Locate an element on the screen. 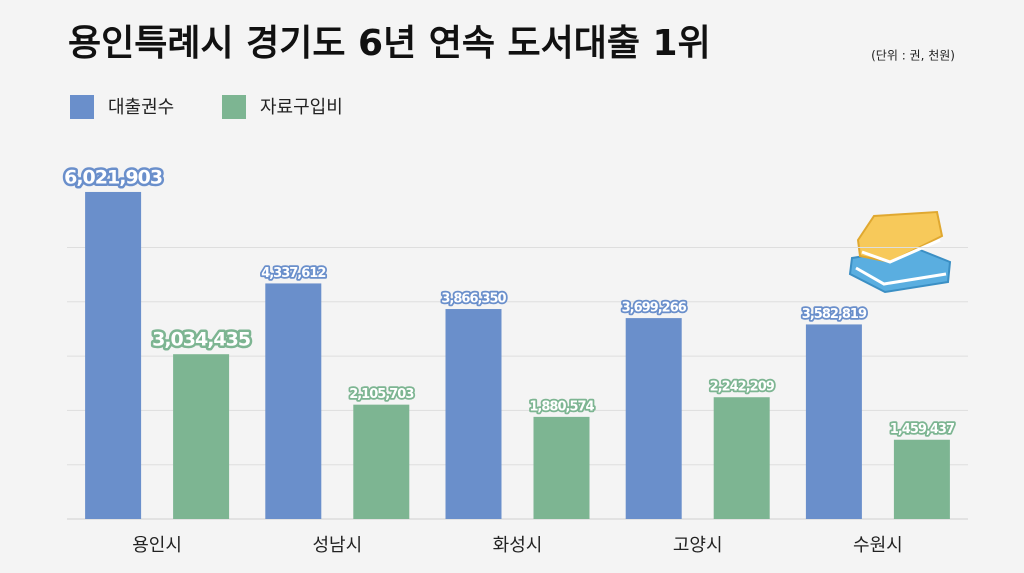  x-tick-label: 수원시 is located at coordinates (878, 545).